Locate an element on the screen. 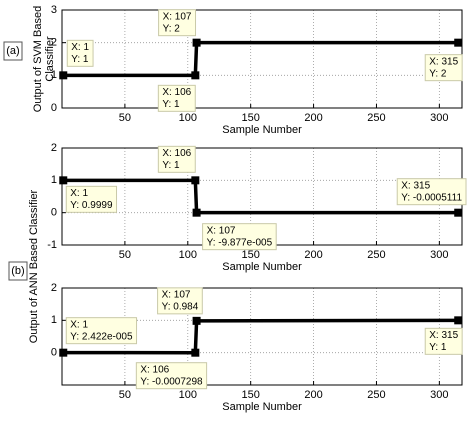  panel-label: (b) is located at coordinates (17, 271).